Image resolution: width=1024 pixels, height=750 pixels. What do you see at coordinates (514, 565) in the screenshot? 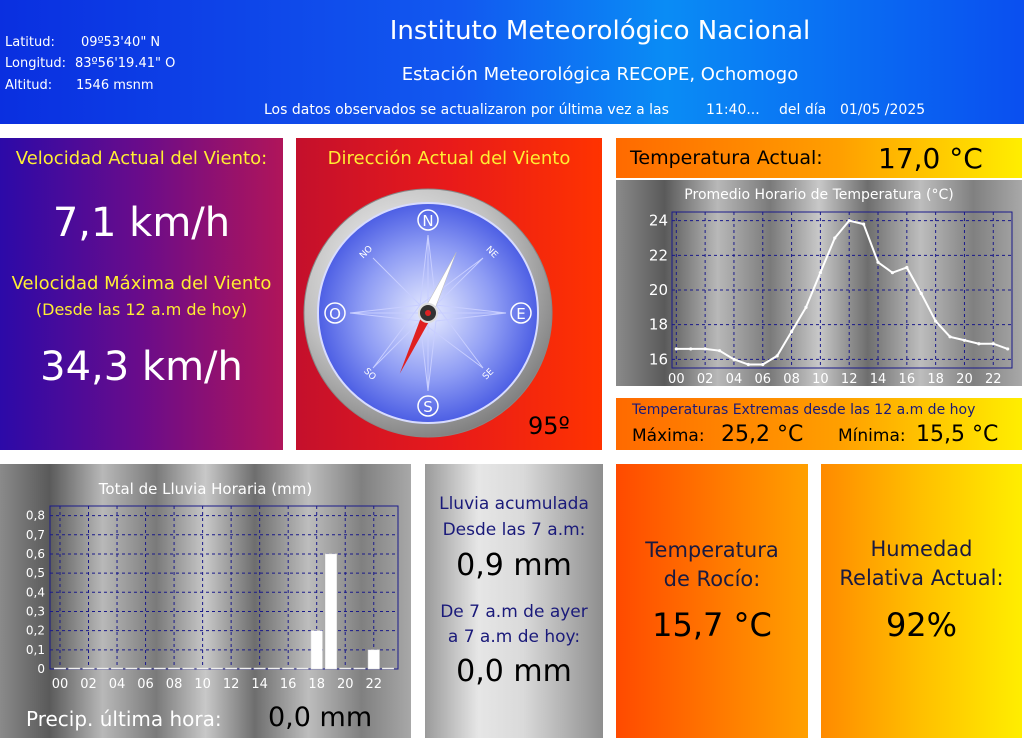
I see `rain-since7-value: 0,9 mm` at bounding box center [514, 565].